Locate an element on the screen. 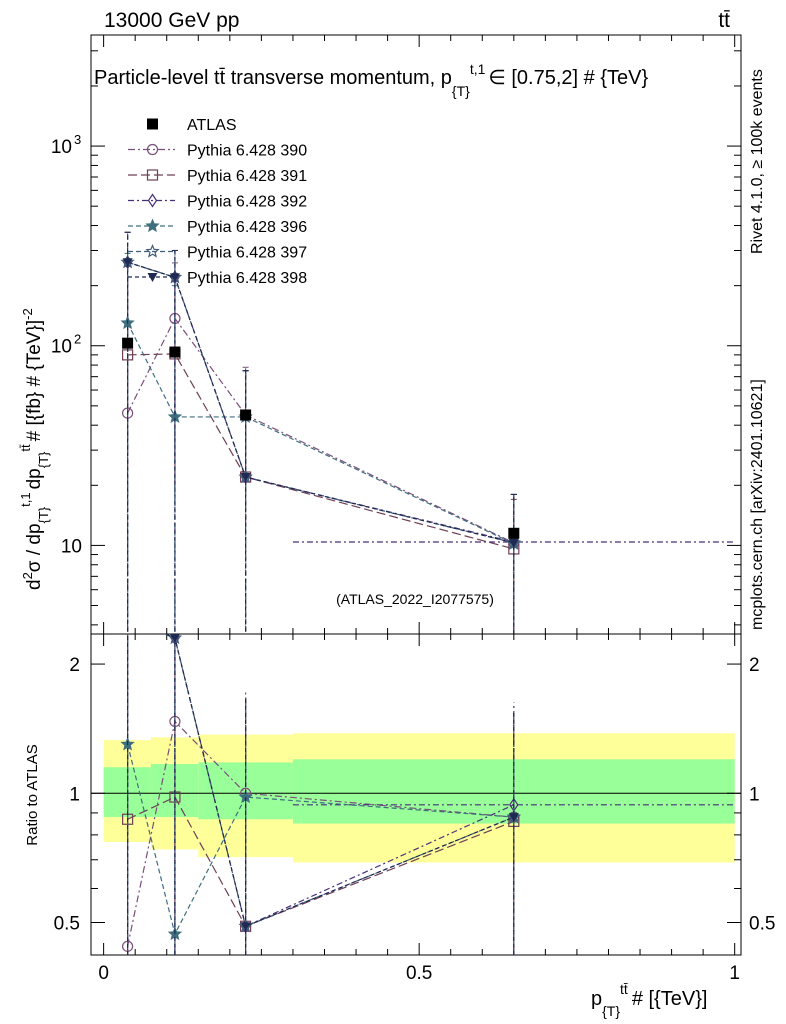  ratio-y-axis-label: Ratio to ATLAS is located at coordinates (32, 794).